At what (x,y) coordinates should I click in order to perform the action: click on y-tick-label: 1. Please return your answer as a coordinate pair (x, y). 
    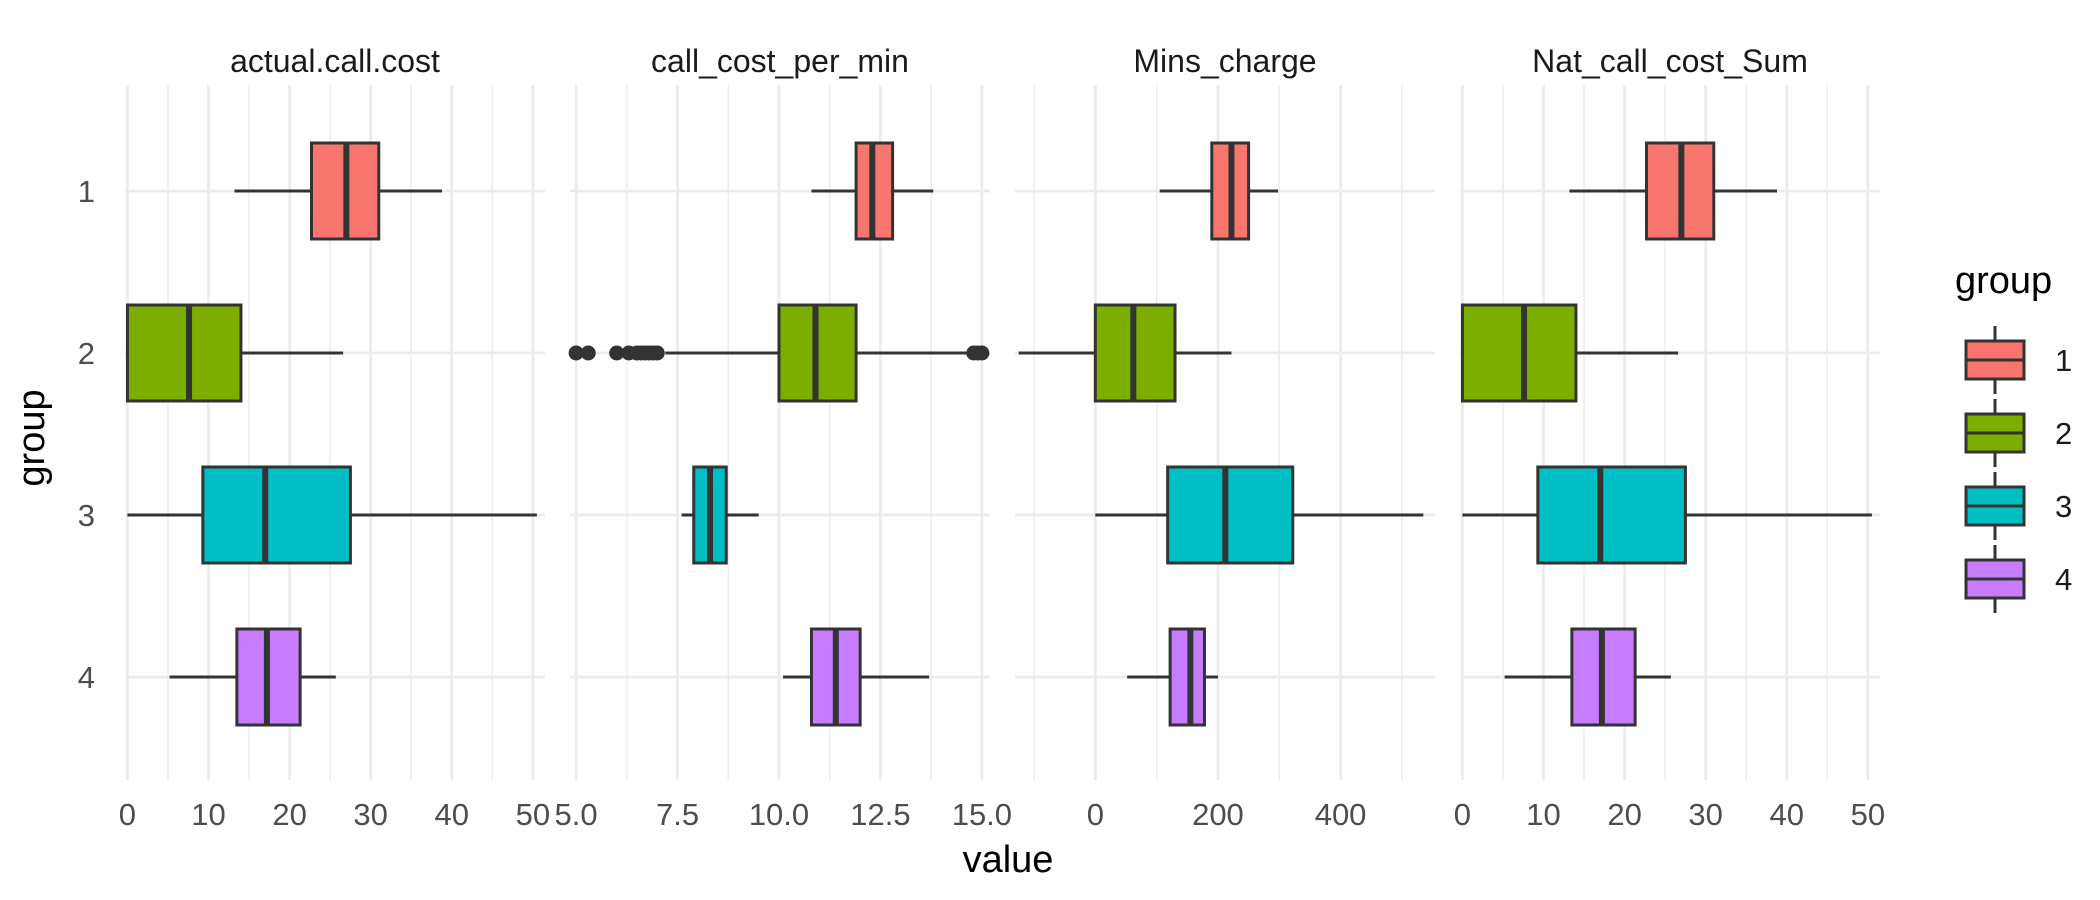
    Looking at the image, I should click on (86, 191).